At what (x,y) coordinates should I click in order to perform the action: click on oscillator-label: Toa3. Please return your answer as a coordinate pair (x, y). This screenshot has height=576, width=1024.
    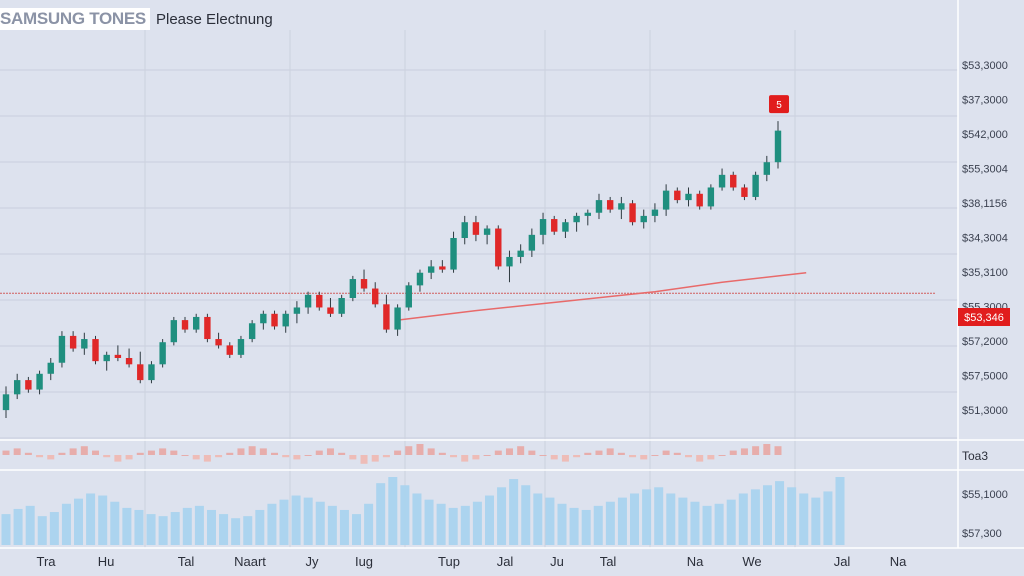
    Looking at the image, I should click on (975, 456).